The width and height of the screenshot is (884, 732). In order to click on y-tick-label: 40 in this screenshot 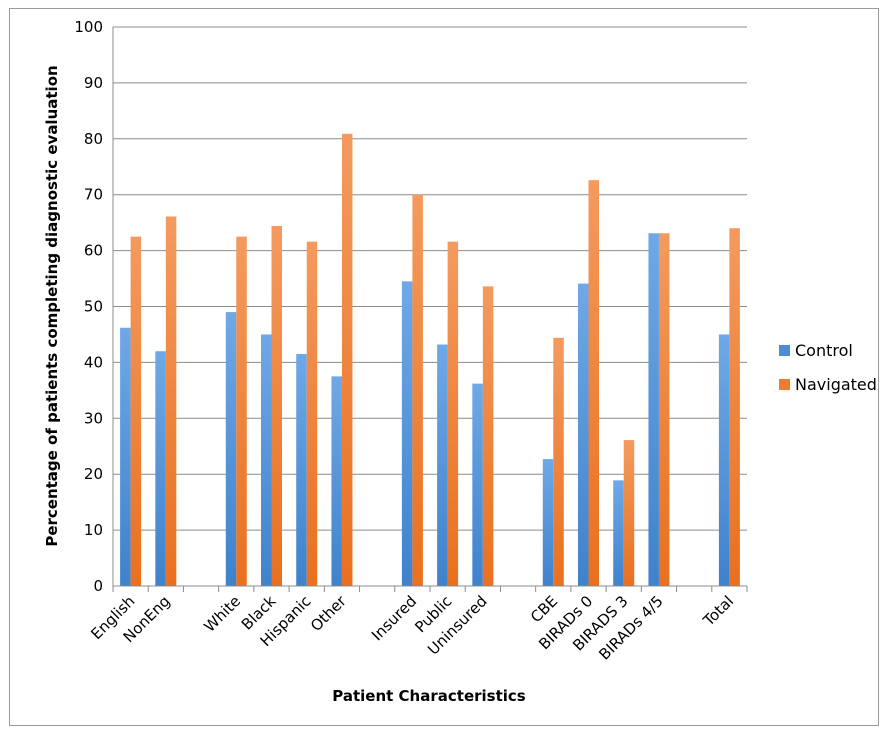, I will do `click(93, 362)`.